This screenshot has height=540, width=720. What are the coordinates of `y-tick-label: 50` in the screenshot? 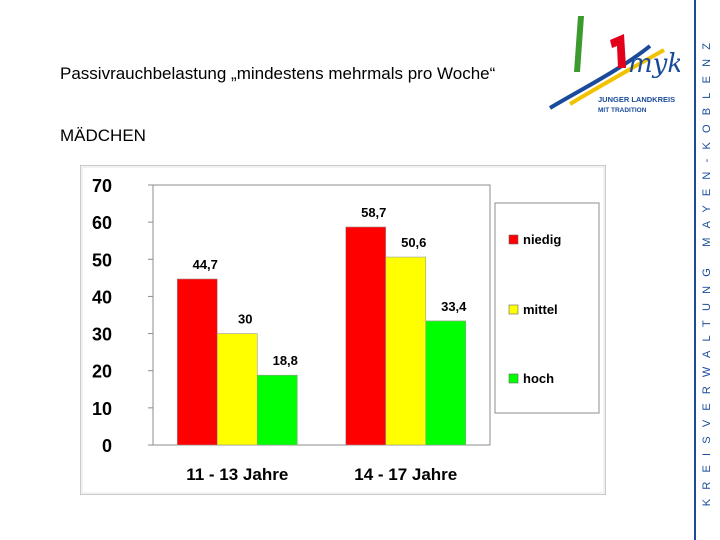 It's located at (102, 260).